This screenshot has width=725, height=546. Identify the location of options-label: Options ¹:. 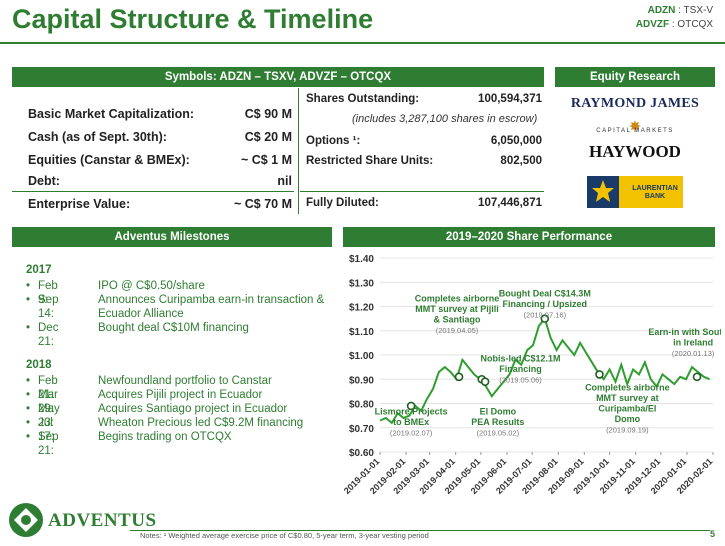
(333, 141).